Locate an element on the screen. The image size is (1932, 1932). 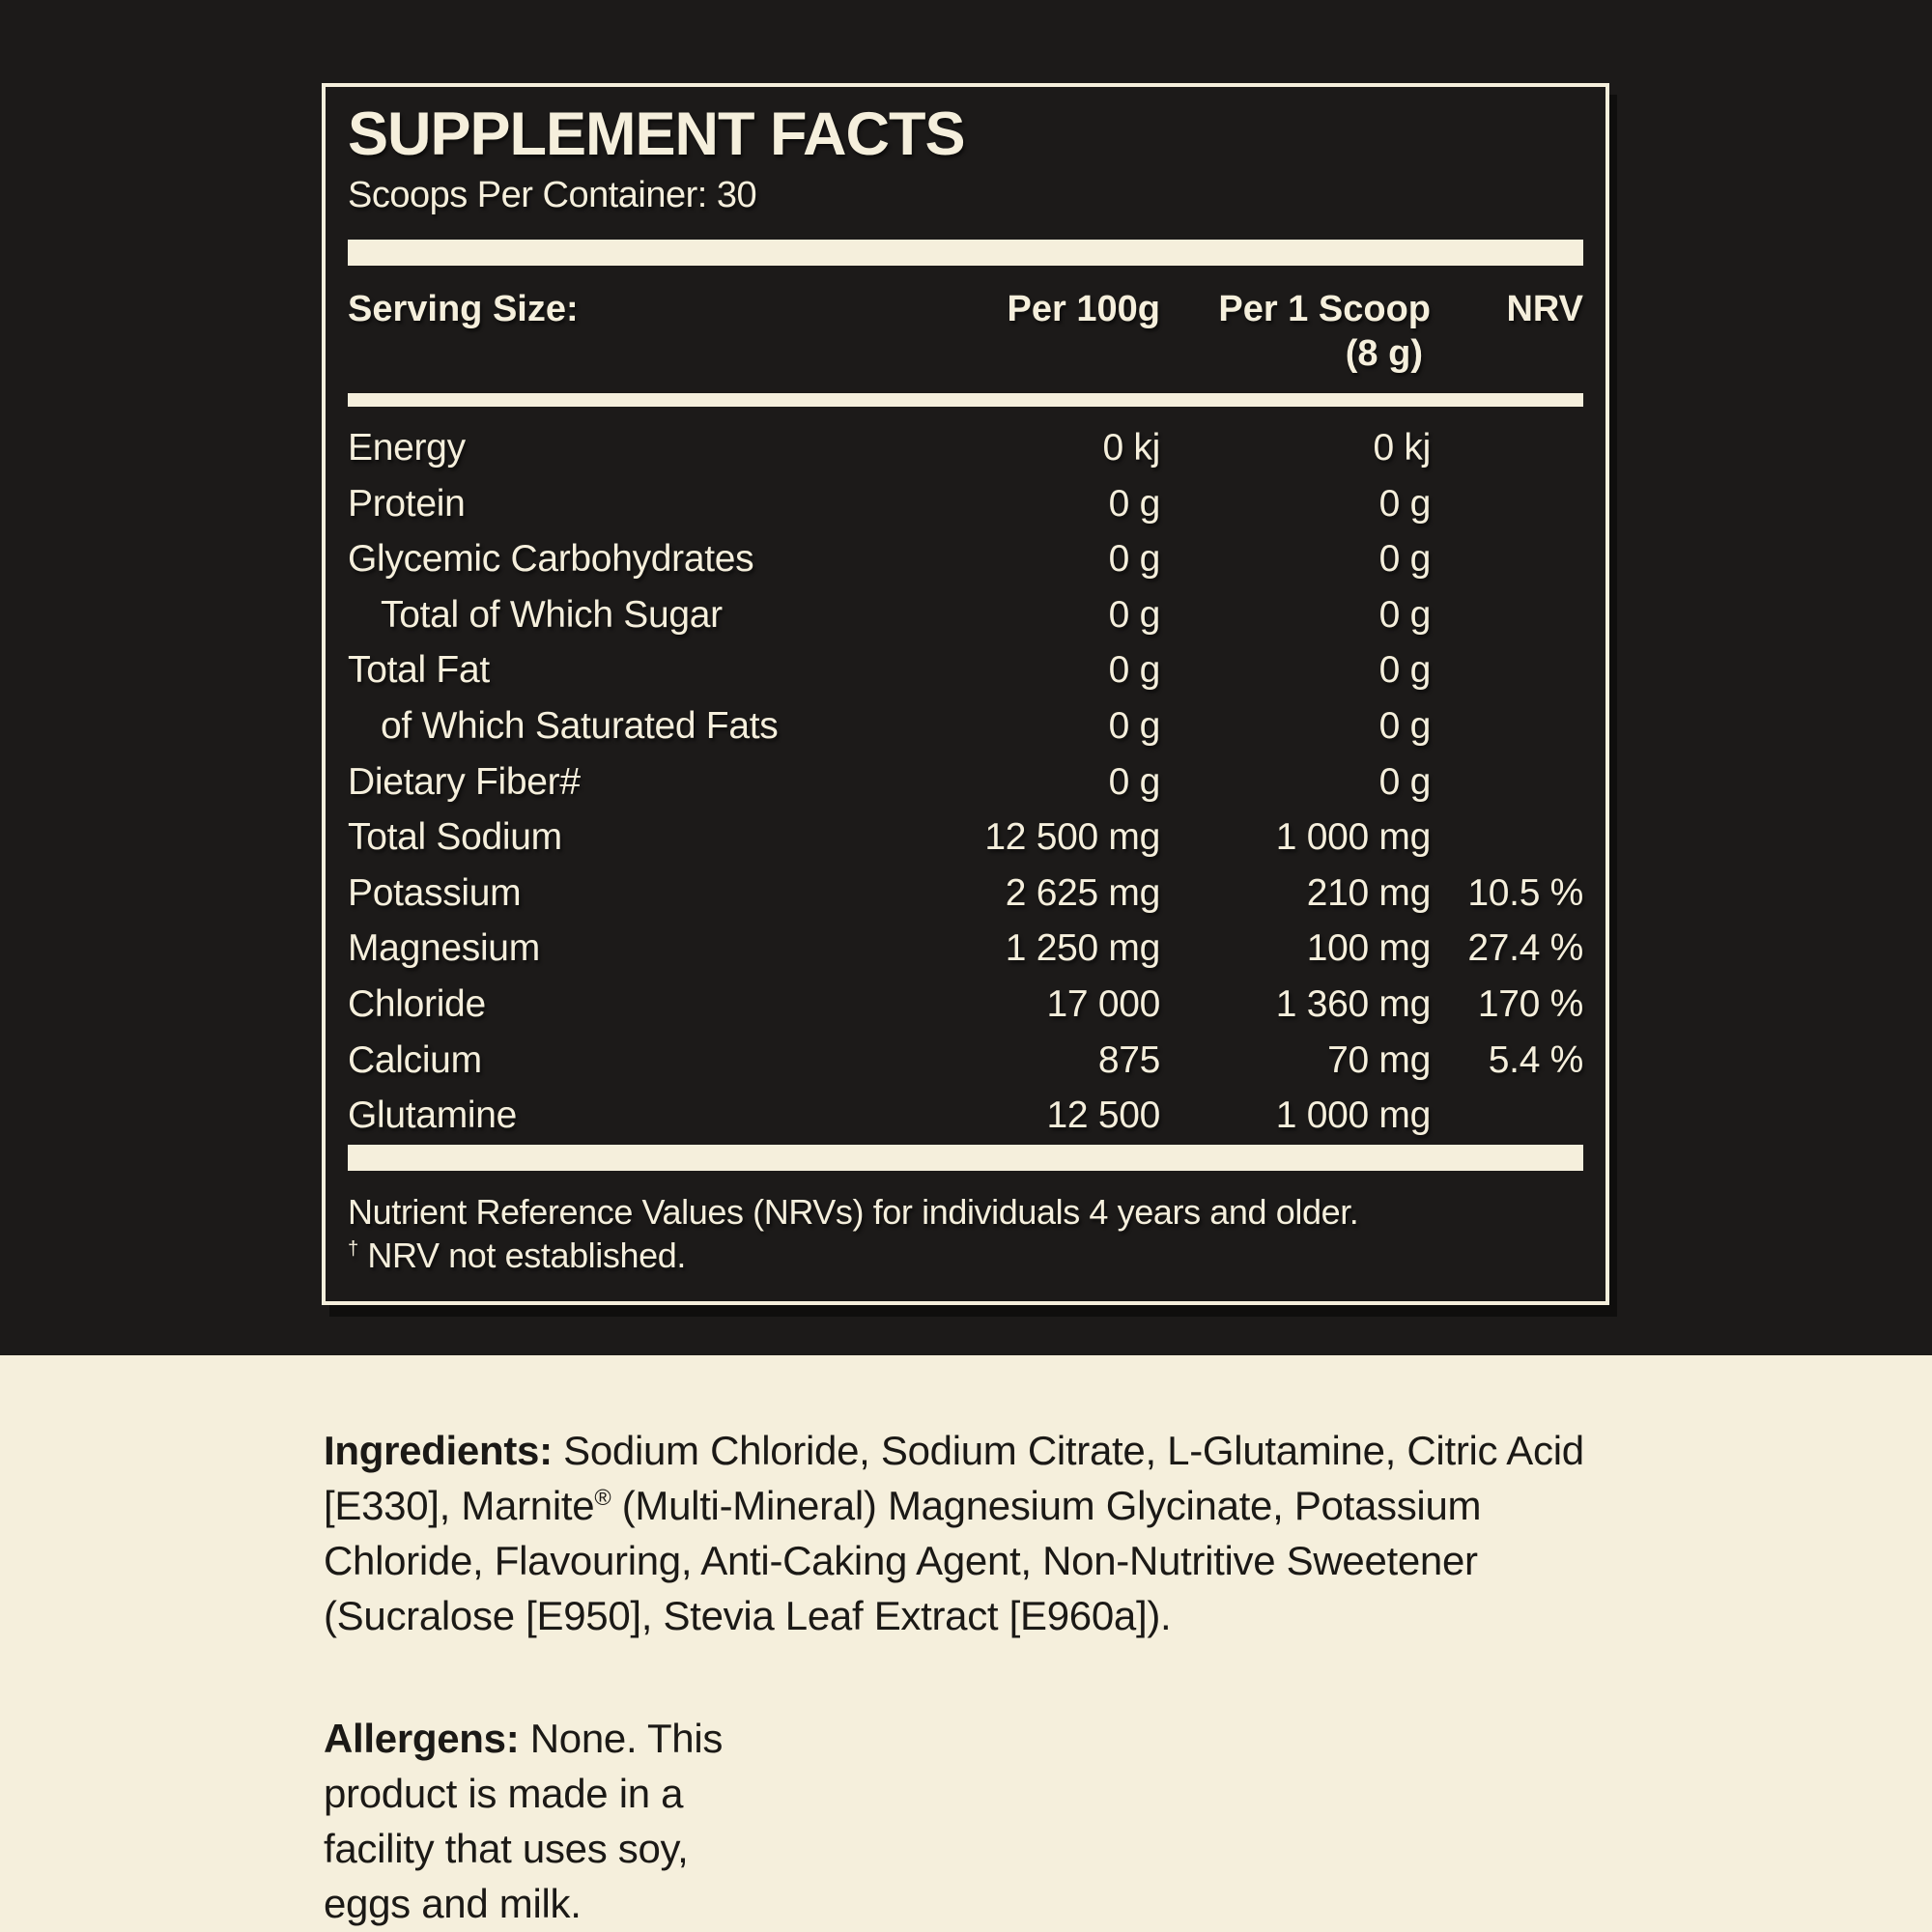
allergens-line: product is made in a is located at coordinates (504, 1793).